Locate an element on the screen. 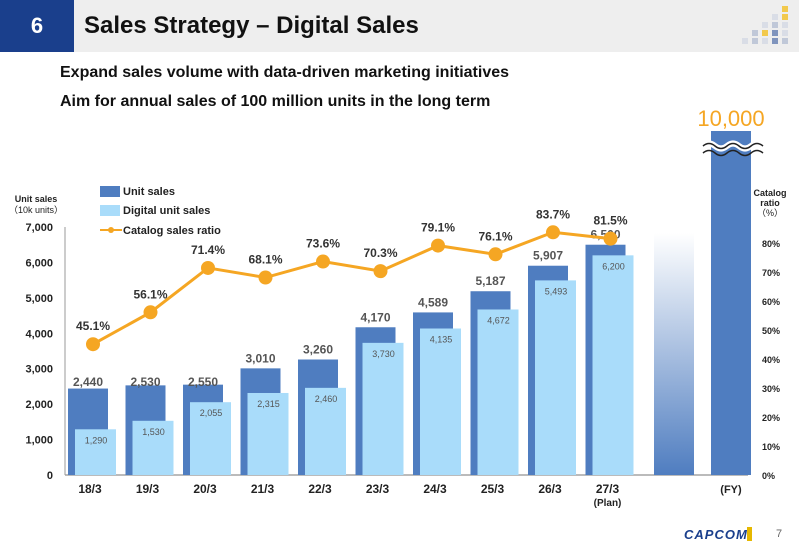 The image size is (799, 553). digital-sales-data-label: 2,315 is located at coordinates (268, 404).